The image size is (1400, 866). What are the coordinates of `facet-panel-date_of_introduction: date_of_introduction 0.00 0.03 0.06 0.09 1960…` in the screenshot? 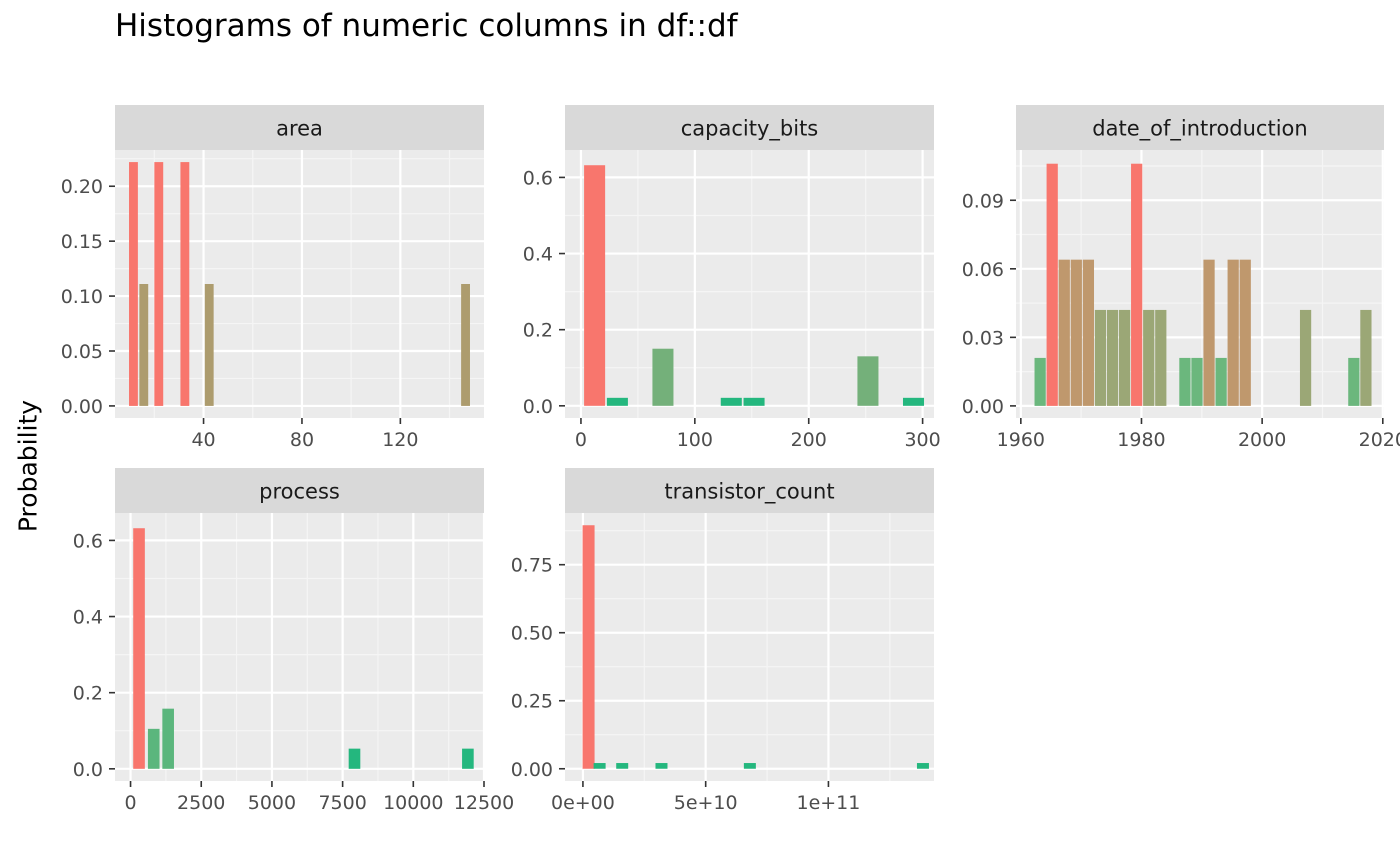 It's located at (1181, 278).